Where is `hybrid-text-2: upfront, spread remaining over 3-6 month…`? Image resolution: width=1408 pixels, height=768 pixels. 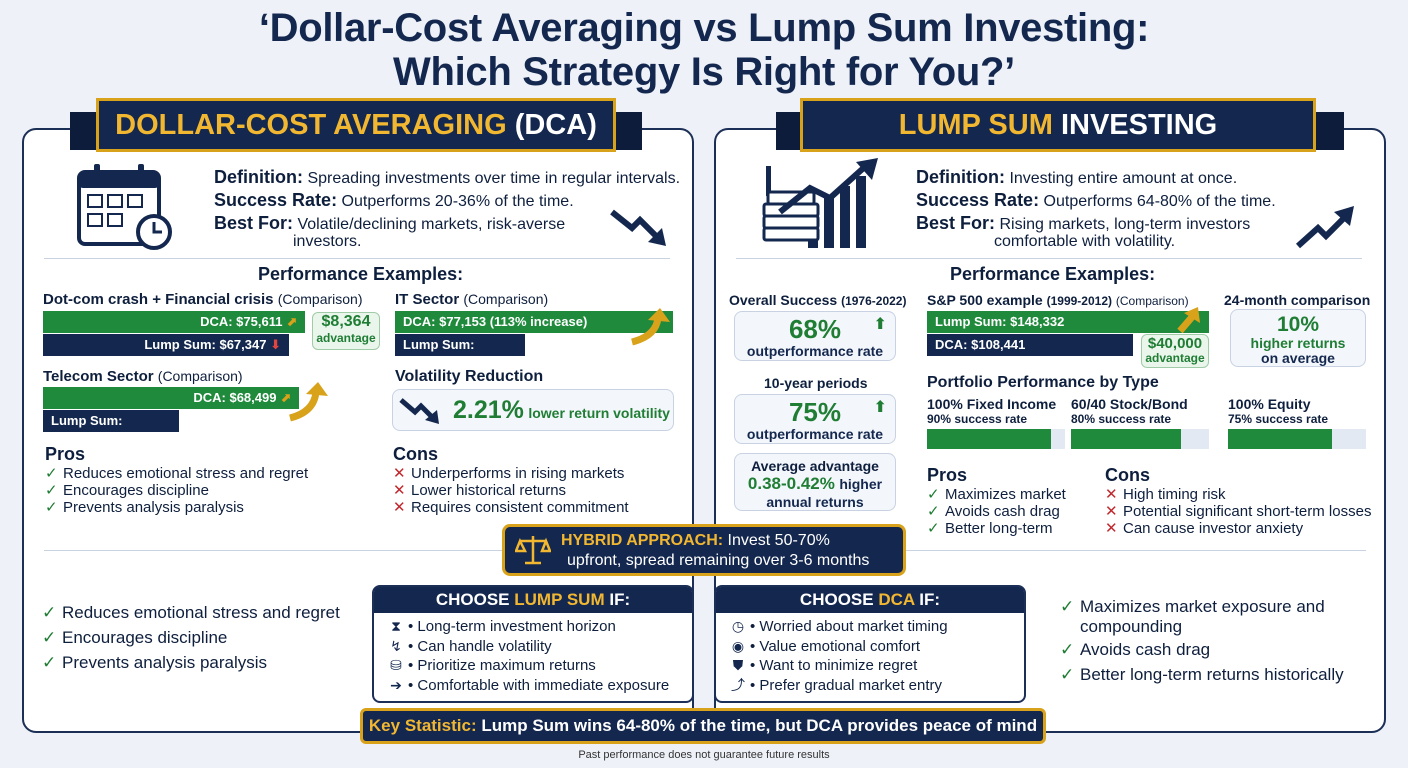 hybrid-text-2: upfront, spread remaining over 3-6 month… is located at coordinates (718, 560).